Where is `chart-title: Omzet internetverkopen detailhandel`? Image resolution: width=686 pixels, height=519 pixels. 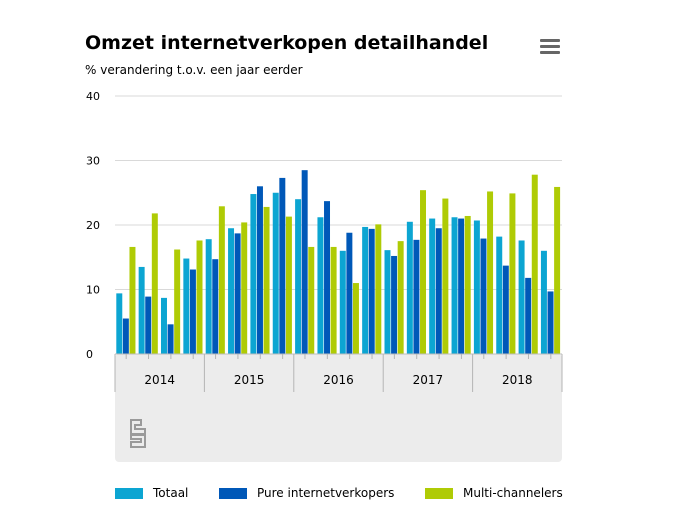
chart-title: Omzet internetverkopen detailhandel is located at coordinates (287, 43).